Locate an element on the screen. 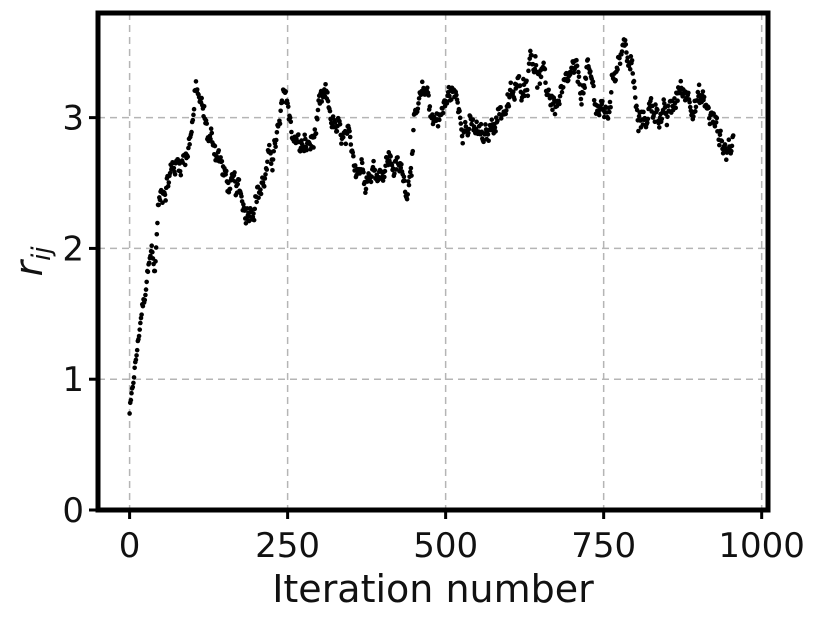 The image size is (830, 624). y-tick-label: 0 is located at coordinates (73, 511).